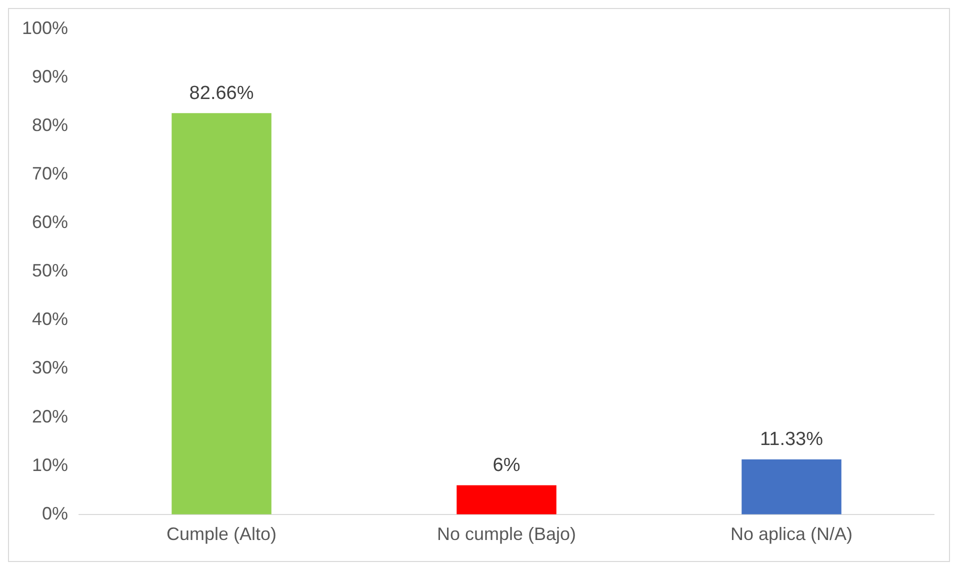 This screenshot has height=571, width=959. Describe the element at coordinates (50, 270) in the screenshot. I see `y-tick-label: 50%` at that location.